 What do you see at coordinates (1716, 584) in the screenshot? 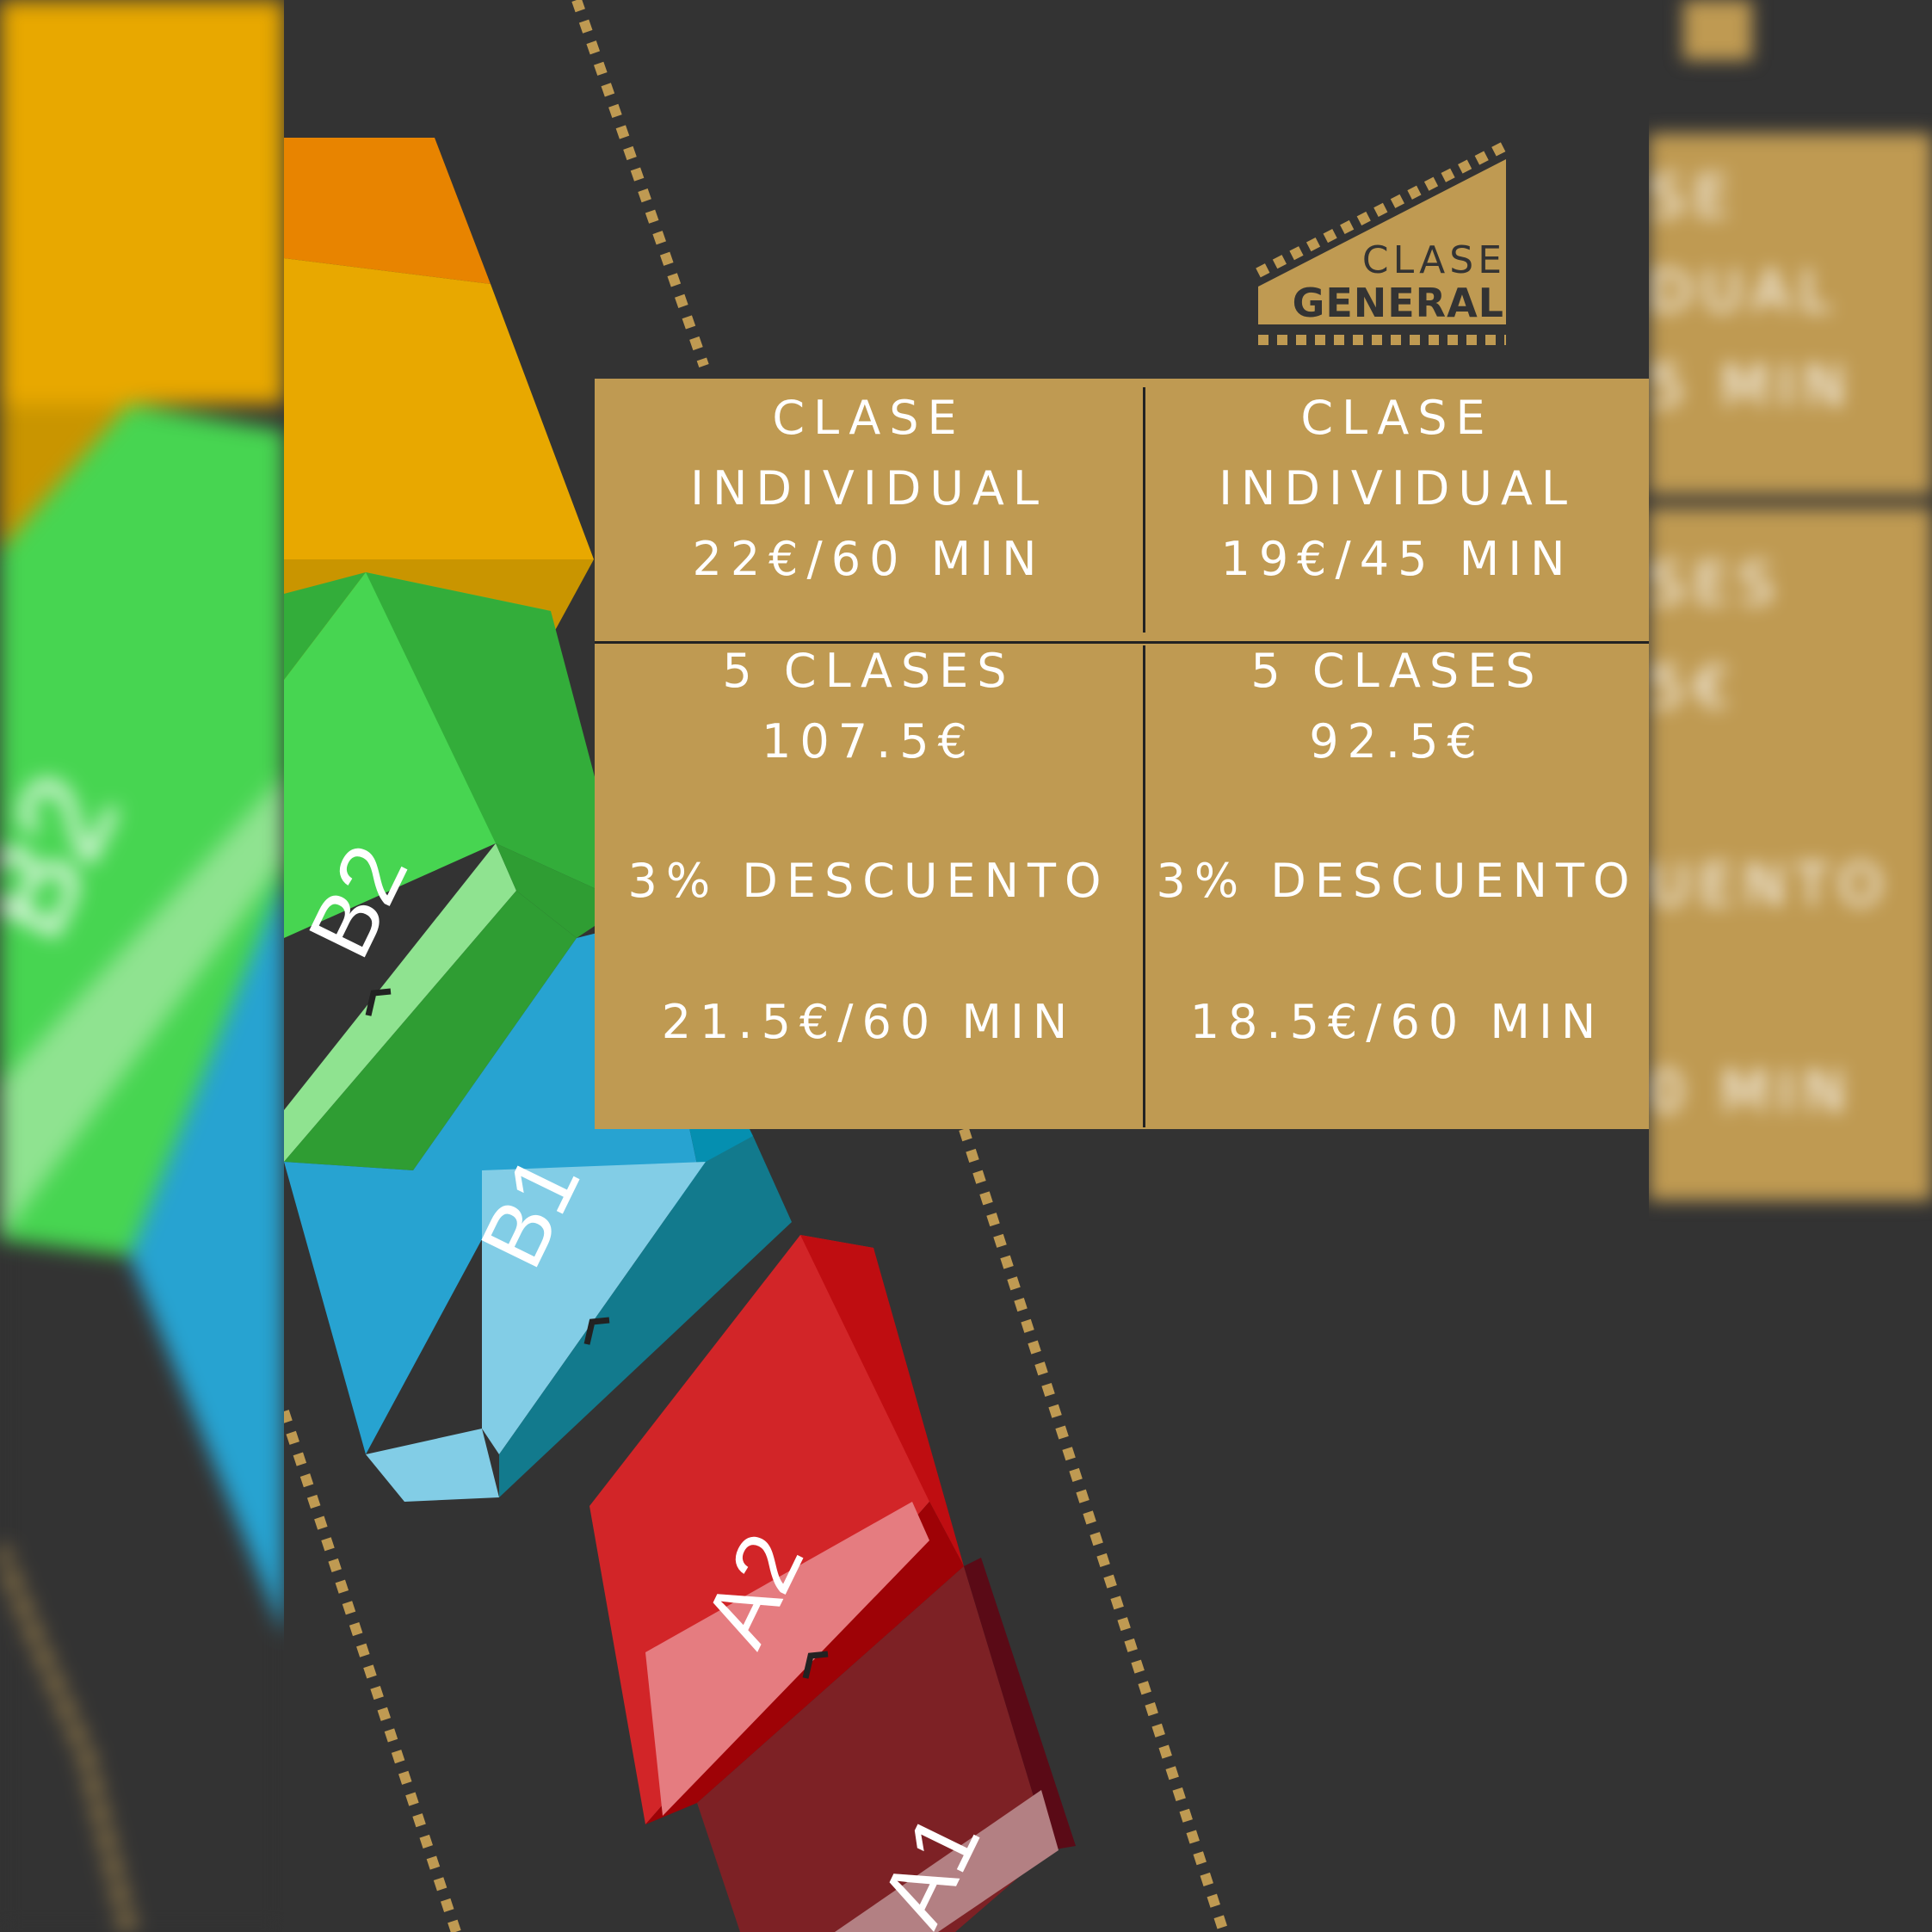
I see `blurred-text-4: SES` at bounding box center [1716, 584].